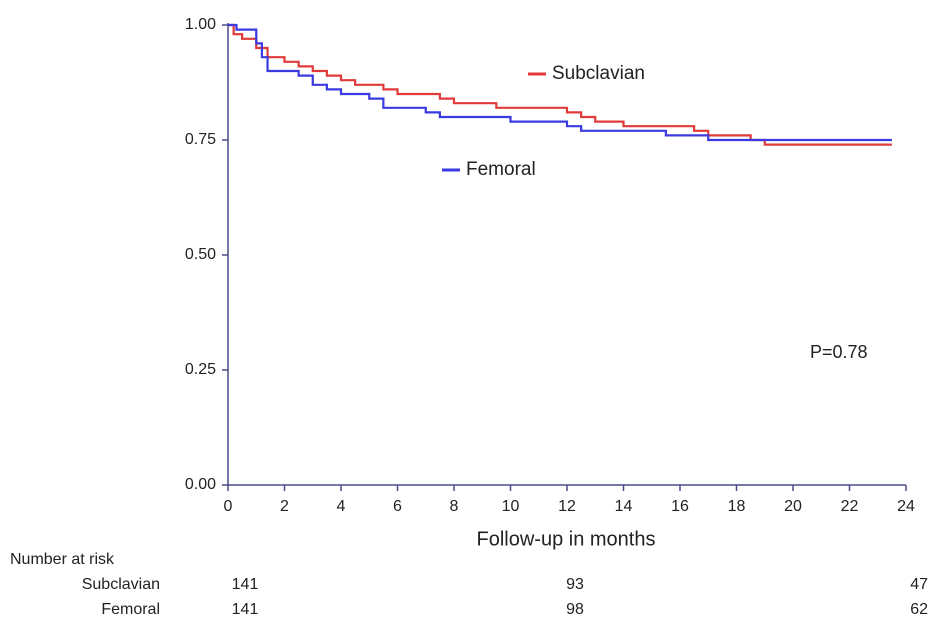 The width and height of the screenshot is (933, 630). I want to click on risk-title: Number at risk, so click(62, 559).